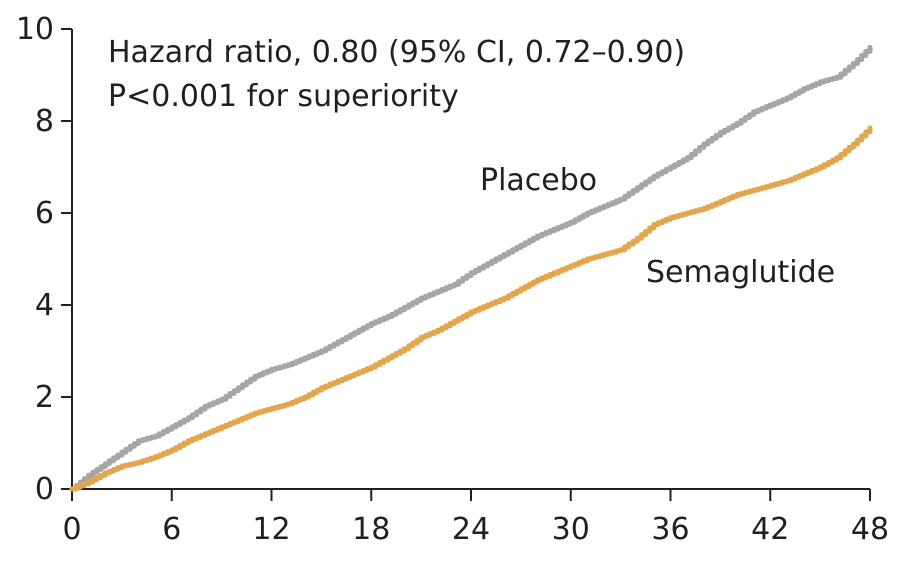 This screenshot has width=910, height=564. I want to click on x-tick-label: 48, so click(870, 529).